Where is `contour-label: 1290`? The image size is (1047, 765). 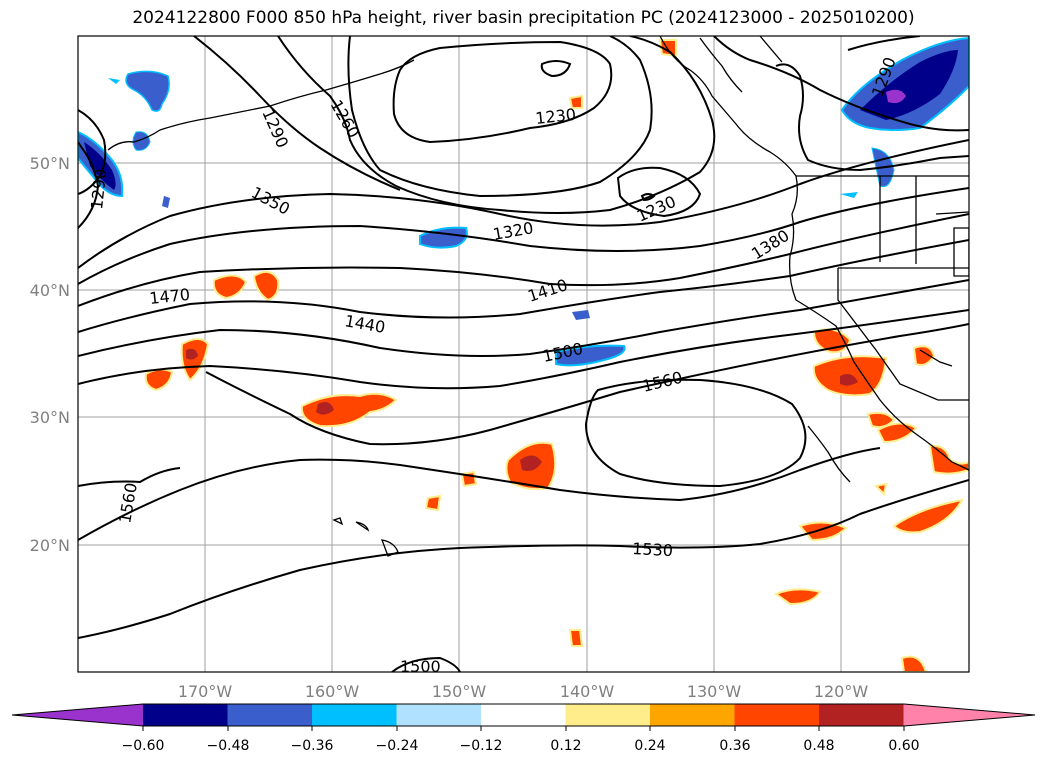 contour-label: 1290 is located at coordinates (98, 189).